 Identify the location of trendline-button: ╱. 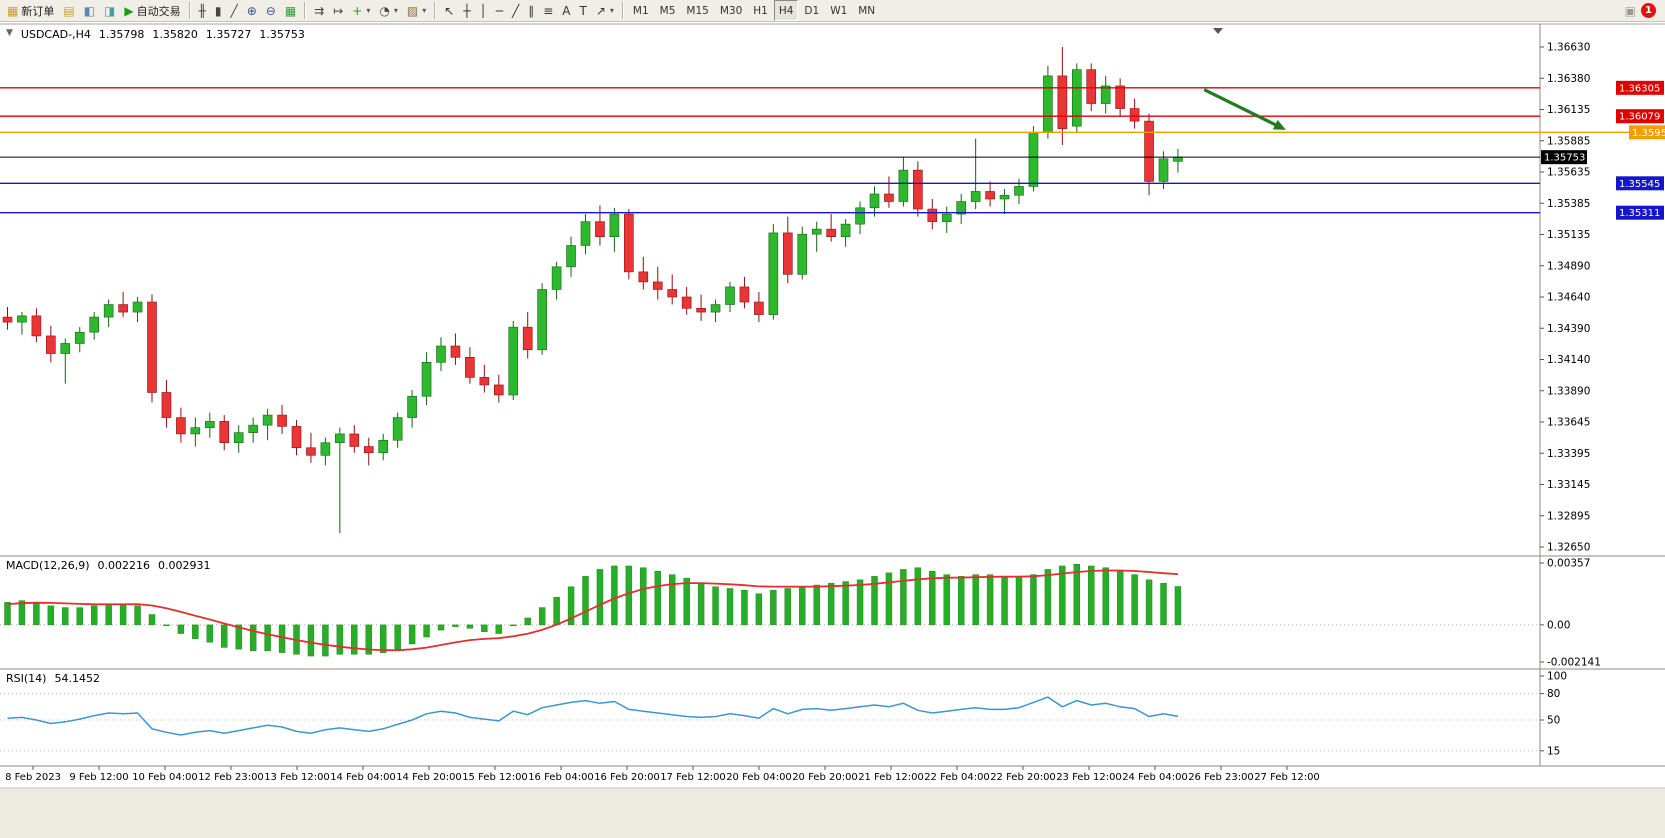
(515, 10).